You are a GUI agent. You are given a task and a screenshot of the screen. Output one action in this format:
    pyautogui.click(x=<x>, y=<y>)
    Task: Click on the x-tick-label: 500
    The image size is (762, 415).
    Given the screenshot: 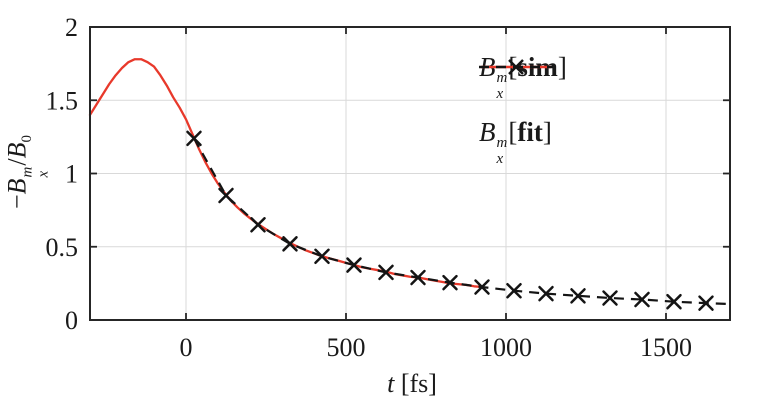 What is the action you would take?
    pyautogui.click(x=346, y=347)
    